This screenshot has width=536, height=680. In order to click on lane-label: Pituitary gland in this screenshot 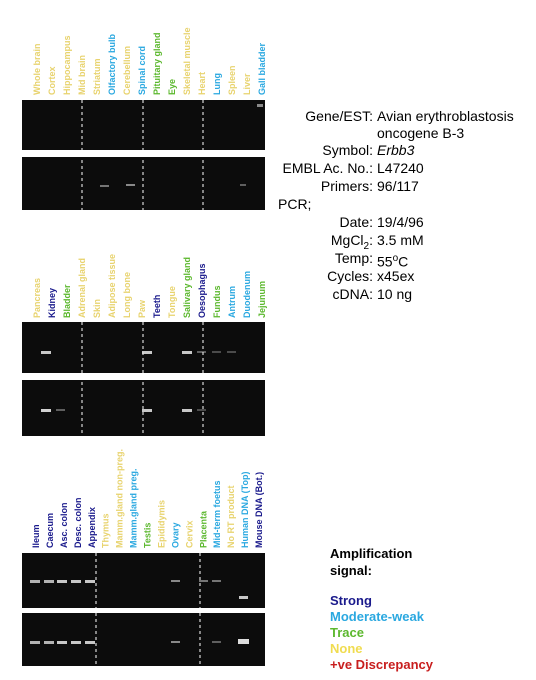, I will do `click(157, 63)`.